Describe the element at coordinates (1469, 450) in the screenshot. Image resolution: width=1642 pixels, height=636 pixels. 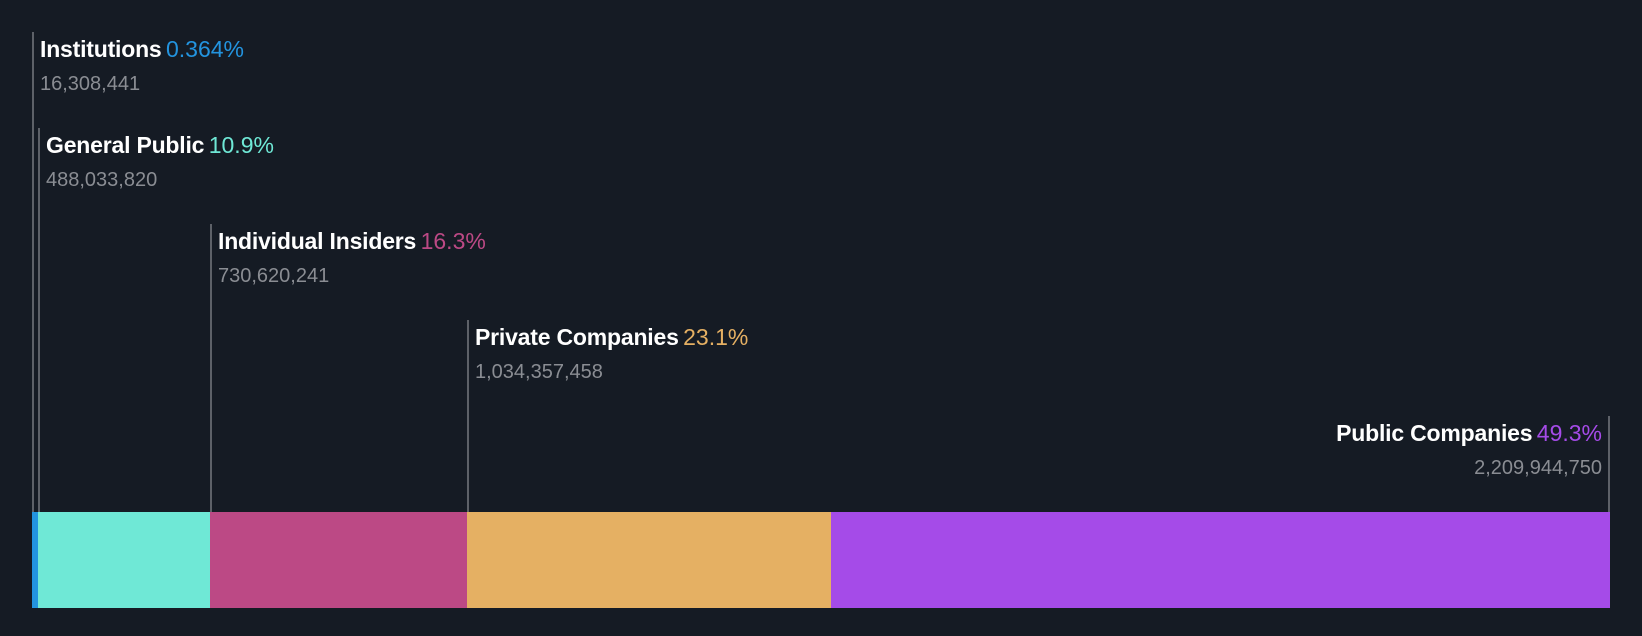
I see `label-public-companies: Public Companies 49.3% 2,209,944,750` at that location.